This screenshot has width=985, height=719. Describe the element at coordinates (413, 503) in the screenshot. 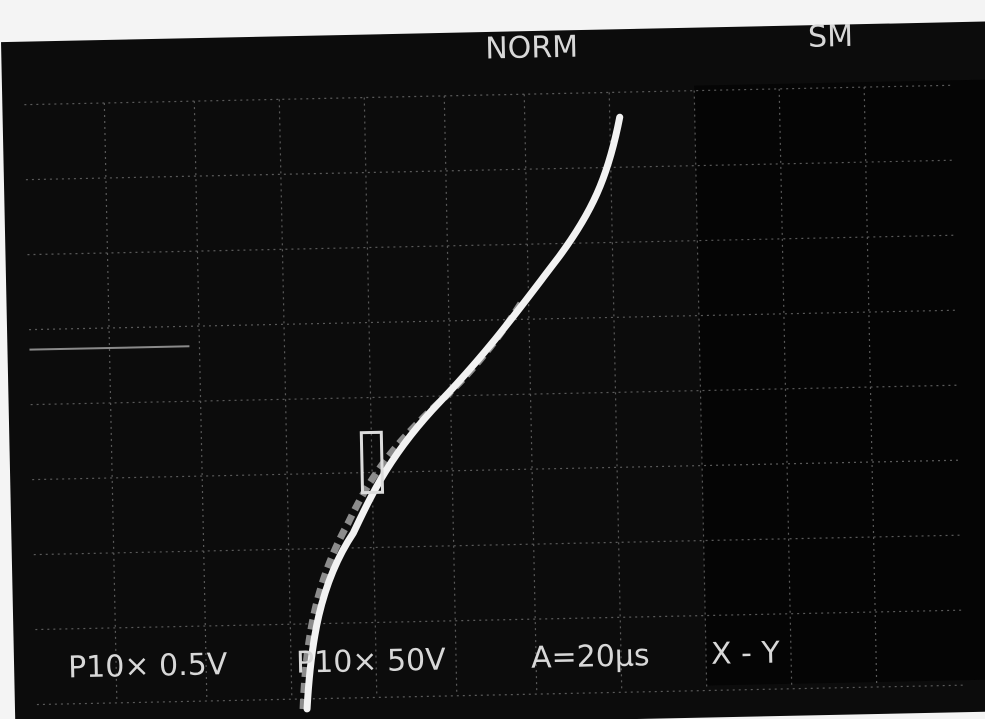

I see `trace-secondary` at that location.